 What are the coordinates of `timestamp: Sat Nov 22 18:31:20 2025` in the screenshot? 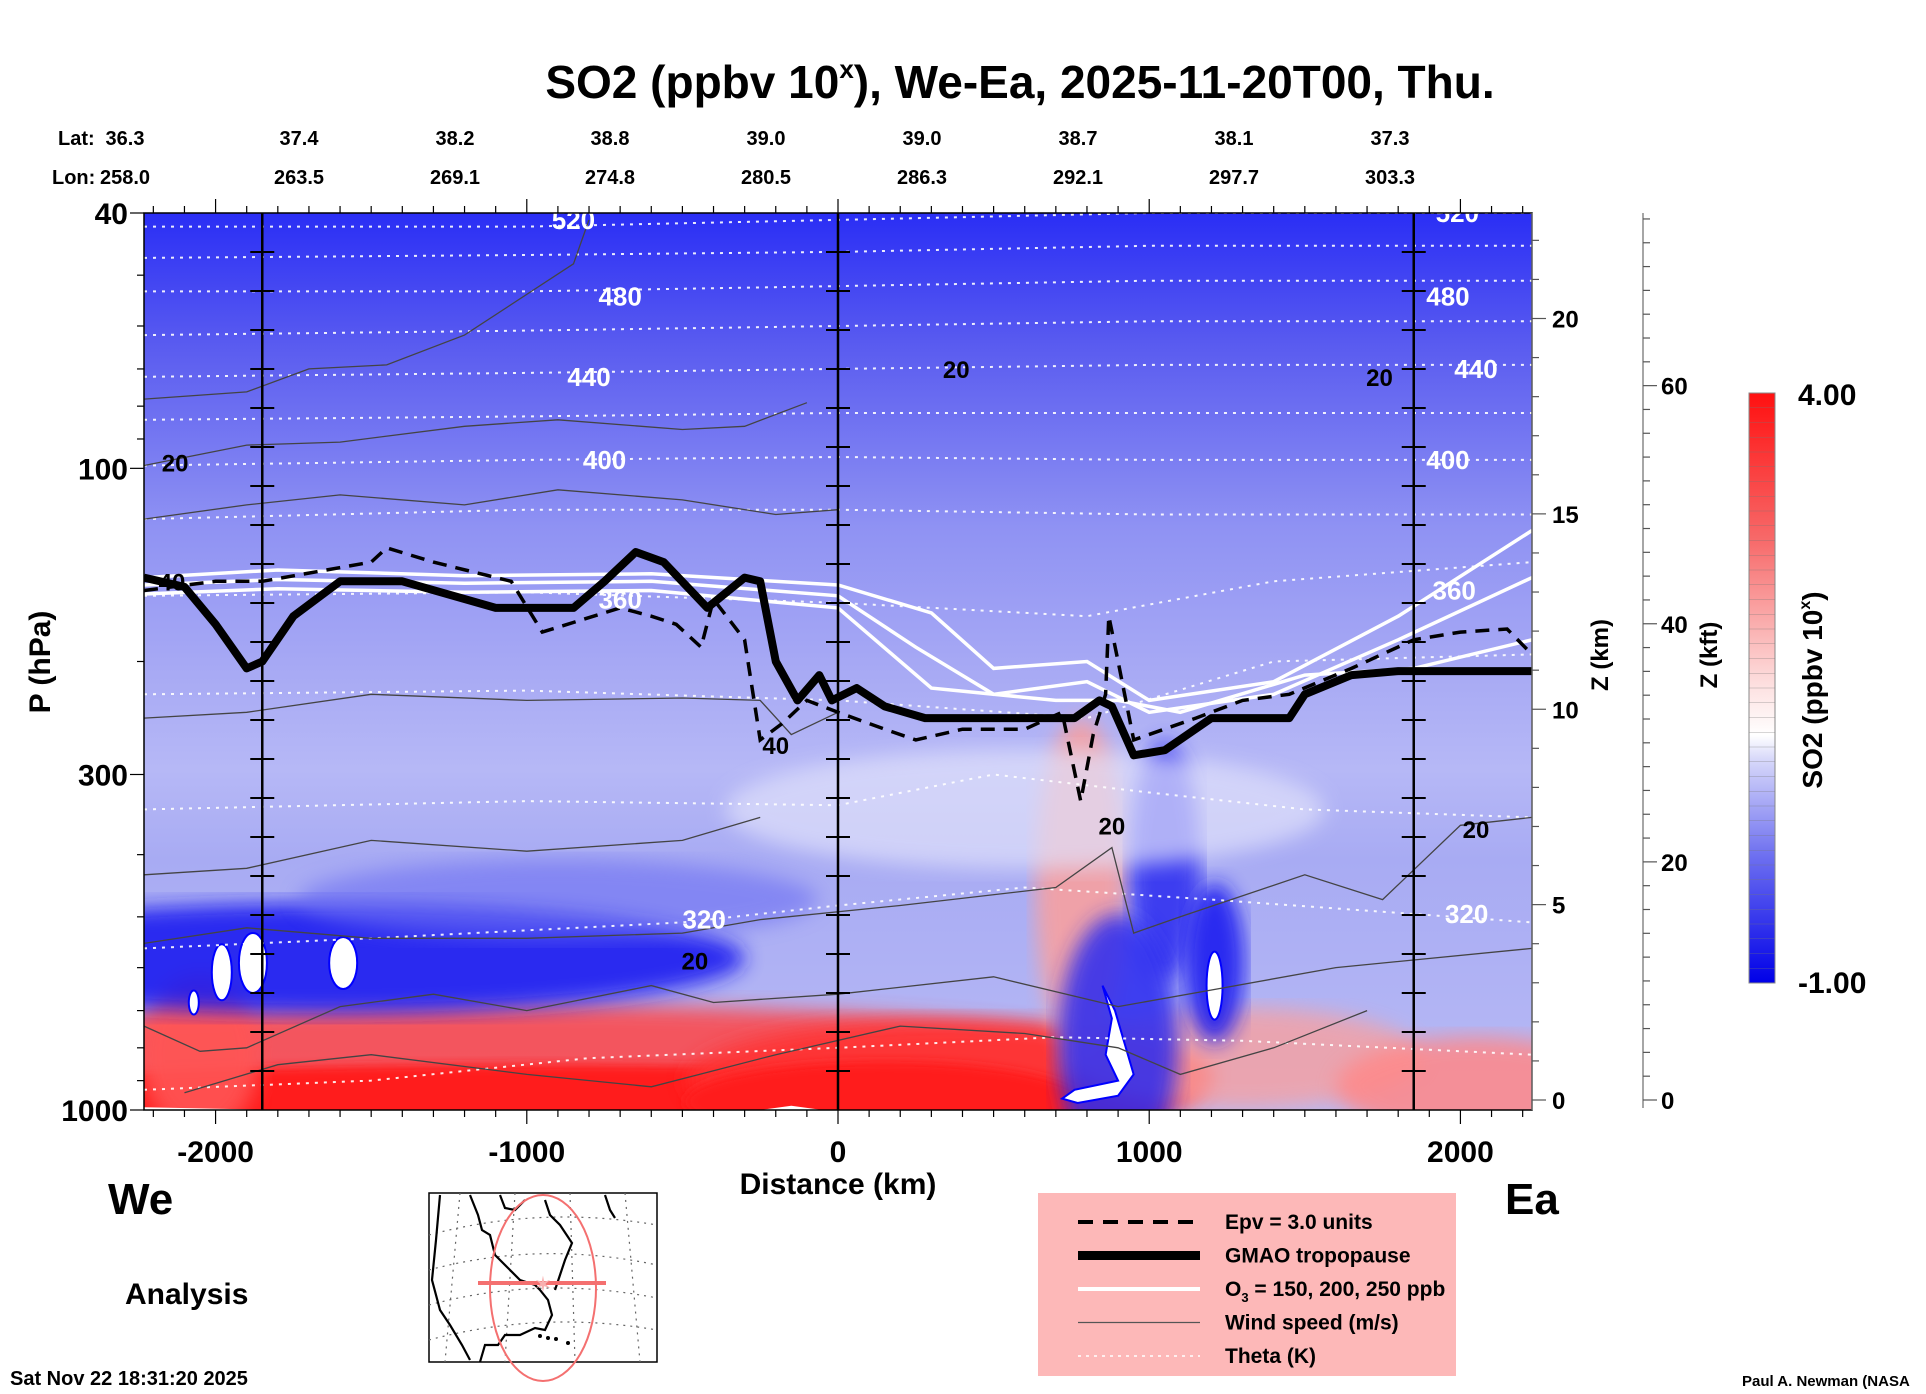 It's located at (129, 1379).